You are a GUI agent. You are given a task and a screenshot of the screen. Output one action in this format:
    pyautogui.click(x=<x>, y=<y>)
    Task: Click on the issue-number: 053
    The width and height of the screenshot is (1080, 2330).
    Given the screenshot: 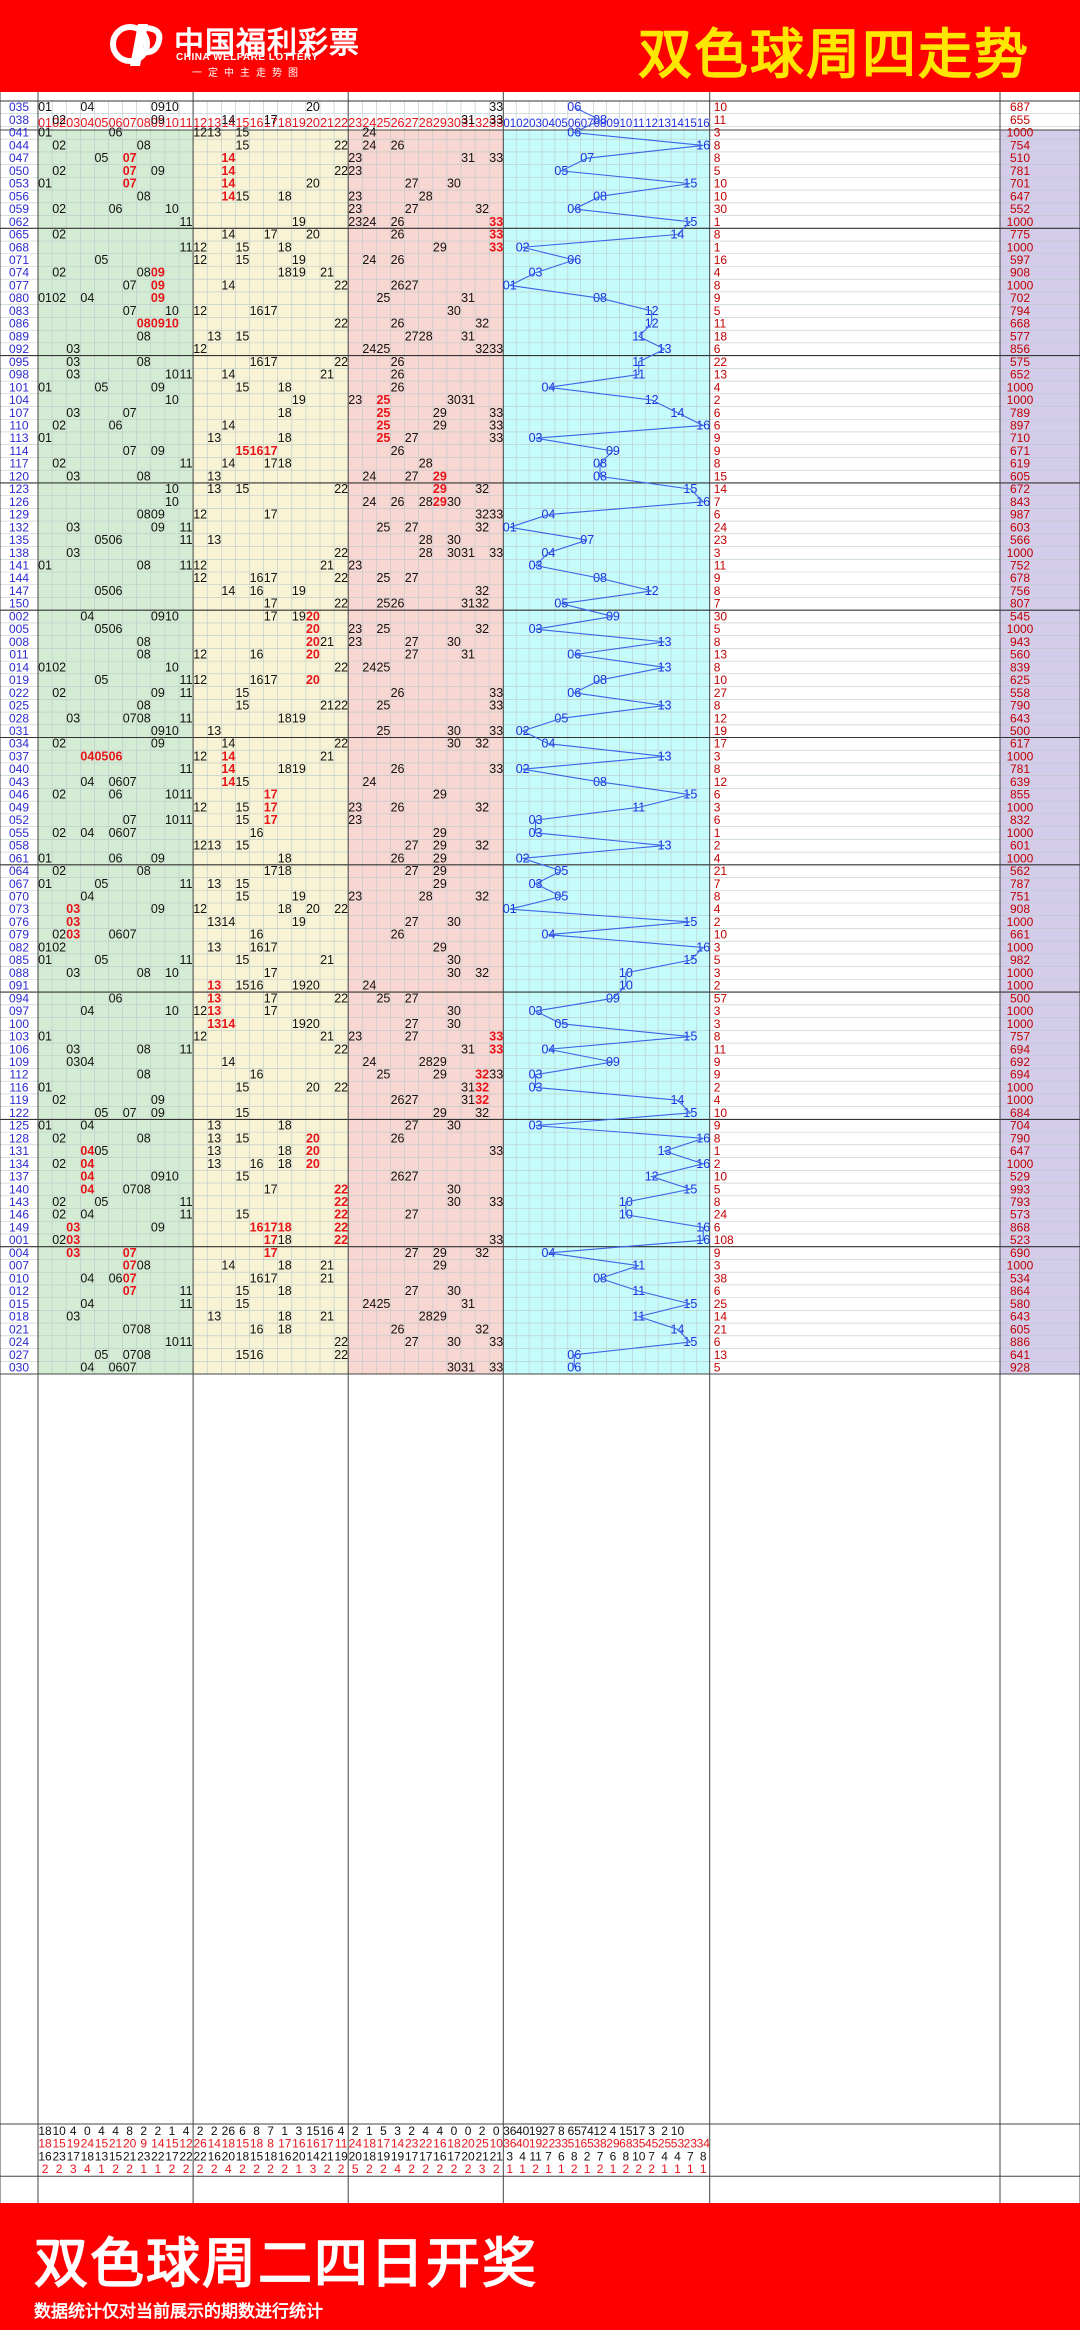 What is the action you would take?
    pyautogui.click(x=19, y=184)
    